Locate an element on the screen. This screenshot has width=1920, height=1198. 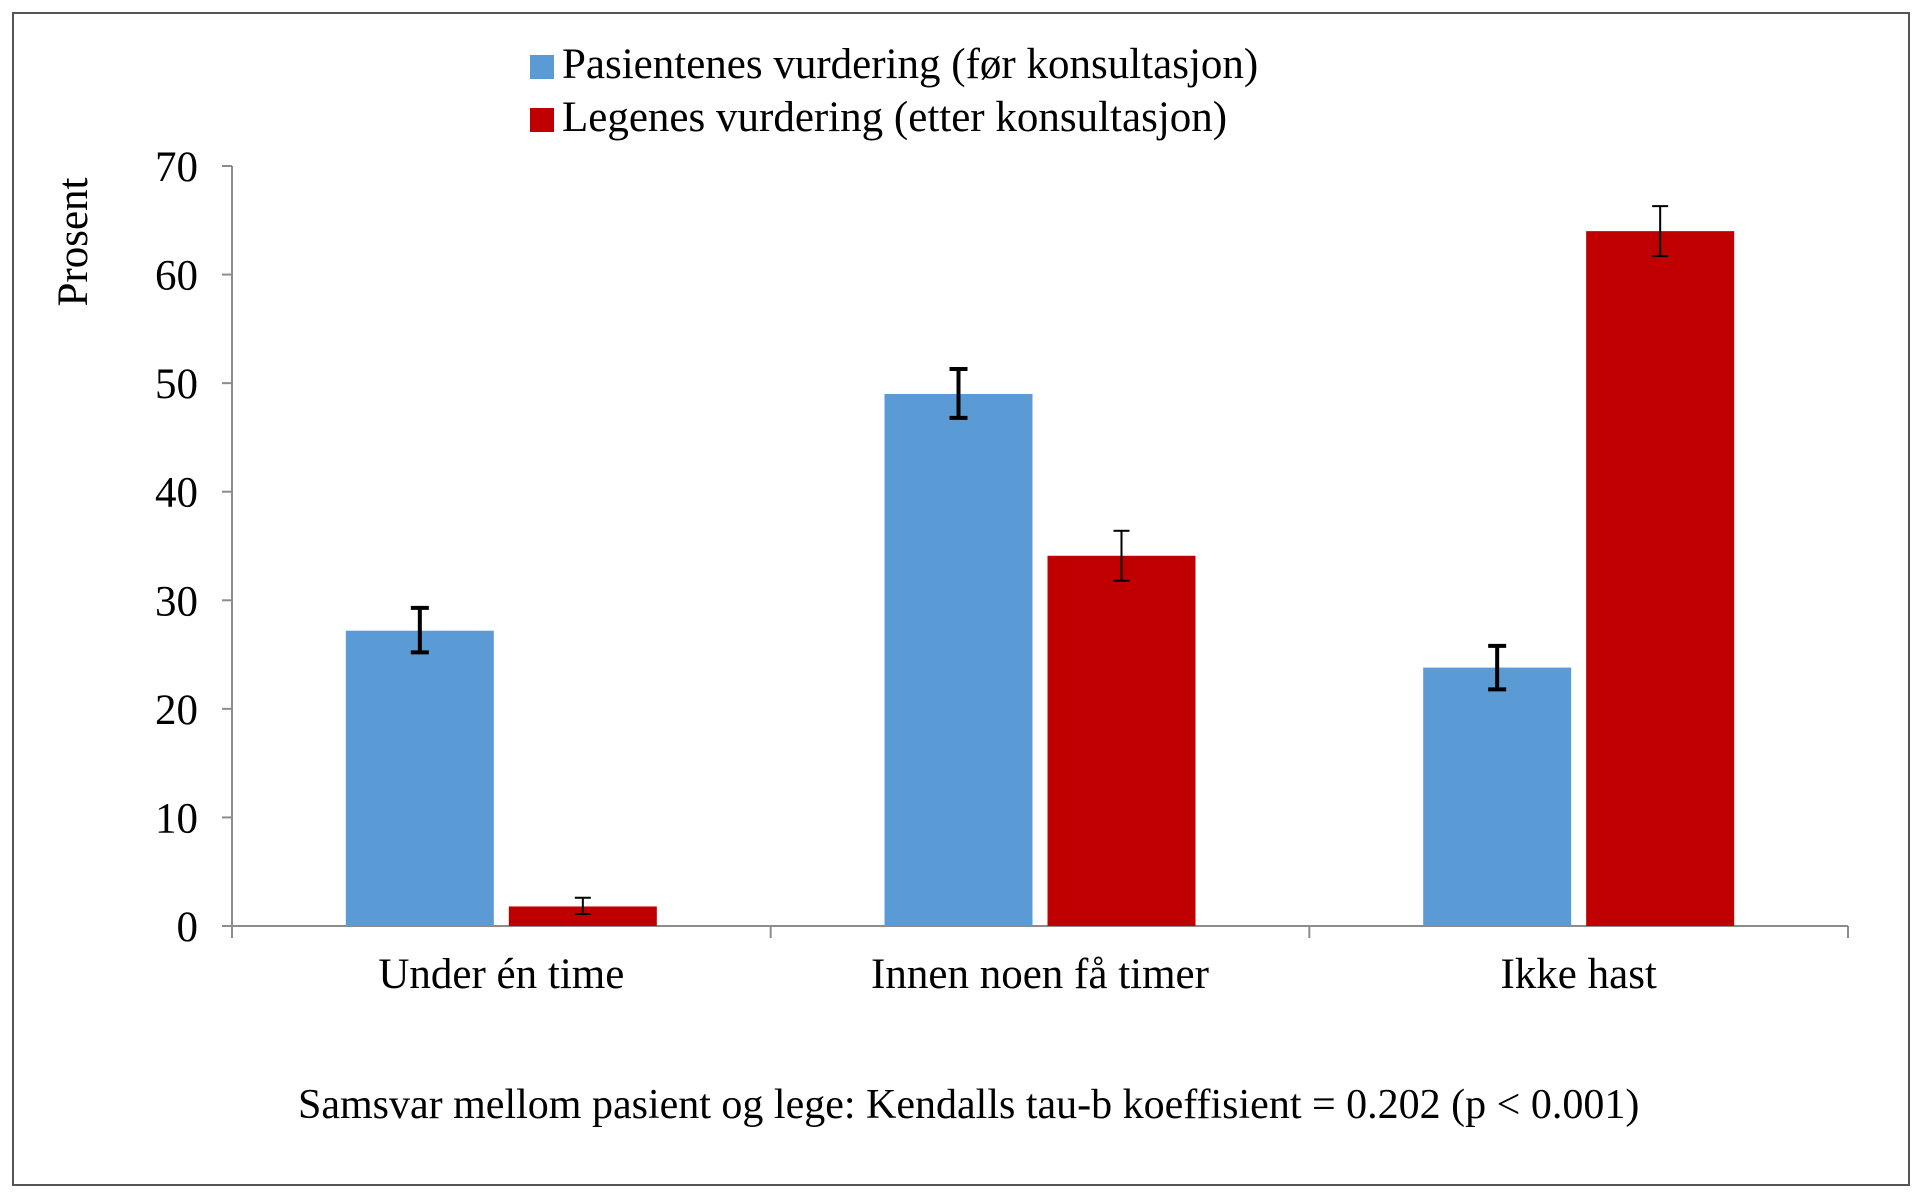
y-tick-label: 0 is located at coordinates (188, 927).